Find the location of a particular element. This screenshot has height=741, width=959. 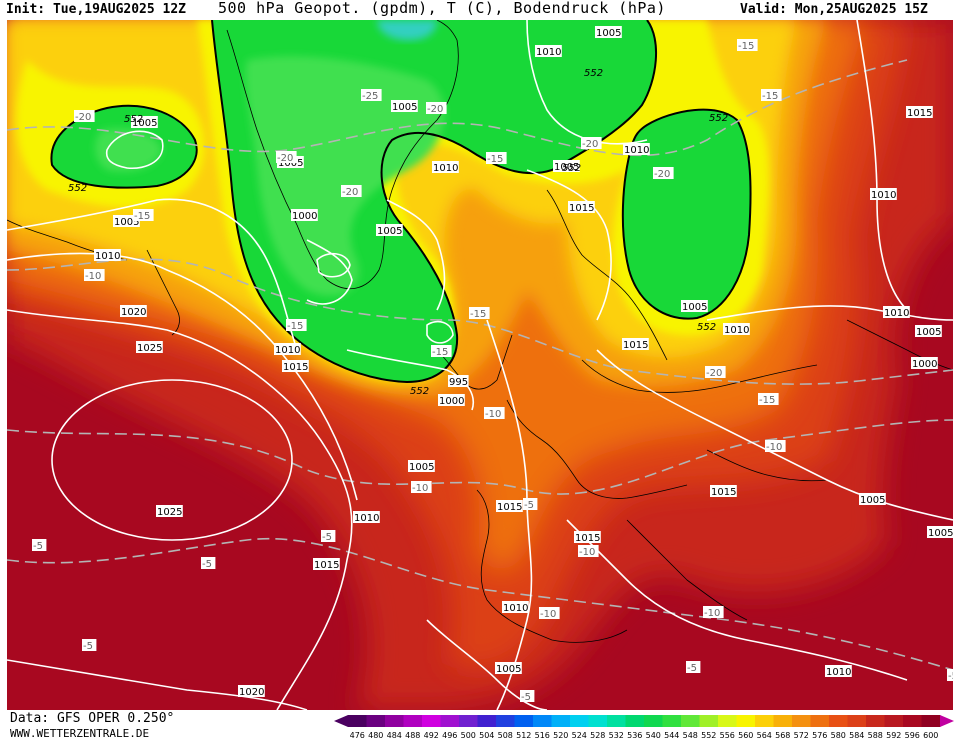

colorbar-label: 500 is located at coordinates (468, 735).